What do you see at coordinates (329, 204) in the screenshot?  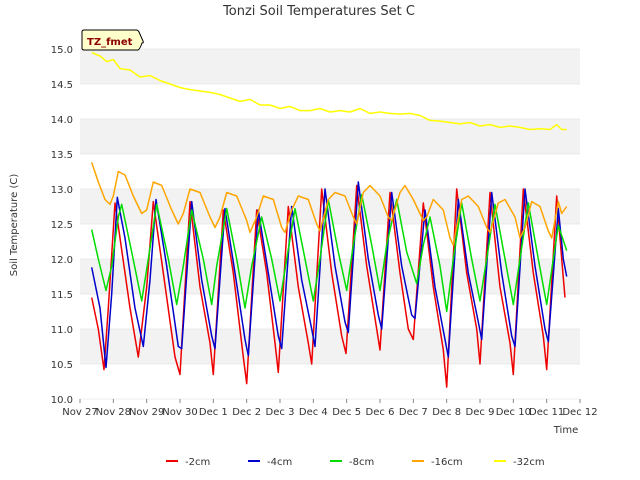 I see `series-line-16cm` at bounding box center [329, 204].